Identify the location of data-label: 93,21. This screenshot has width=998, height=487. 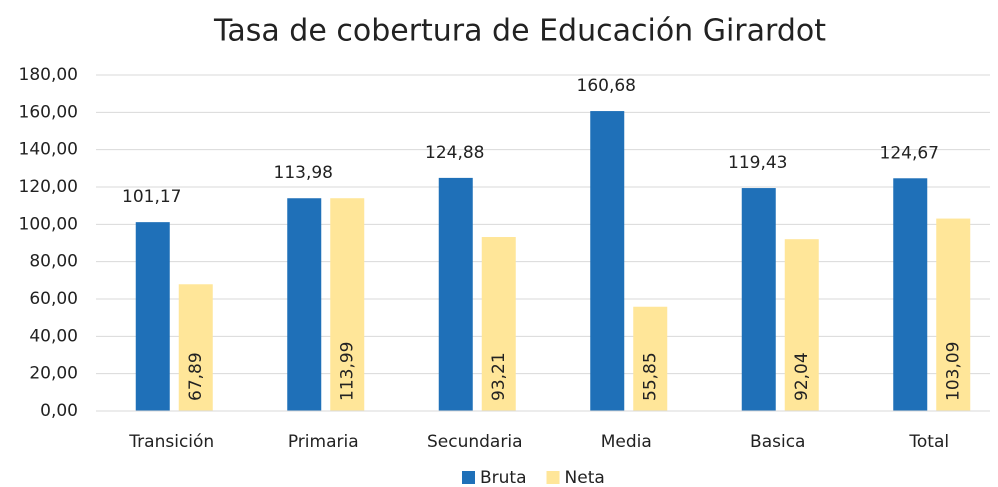
(499, 376).